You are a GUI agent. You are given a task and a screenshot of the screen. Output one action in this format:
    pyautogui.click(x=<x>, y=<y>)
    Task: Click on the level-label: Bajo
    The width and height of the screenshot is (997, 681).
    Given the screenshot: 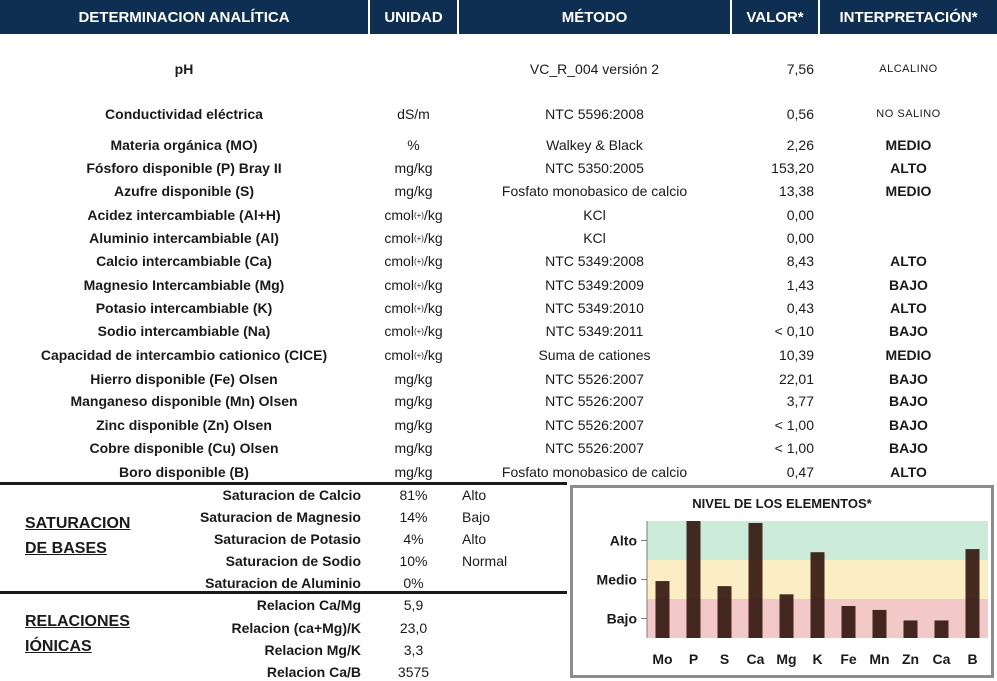 What is the action you would take?
    pyautogui.click(x=622, y=619)
    